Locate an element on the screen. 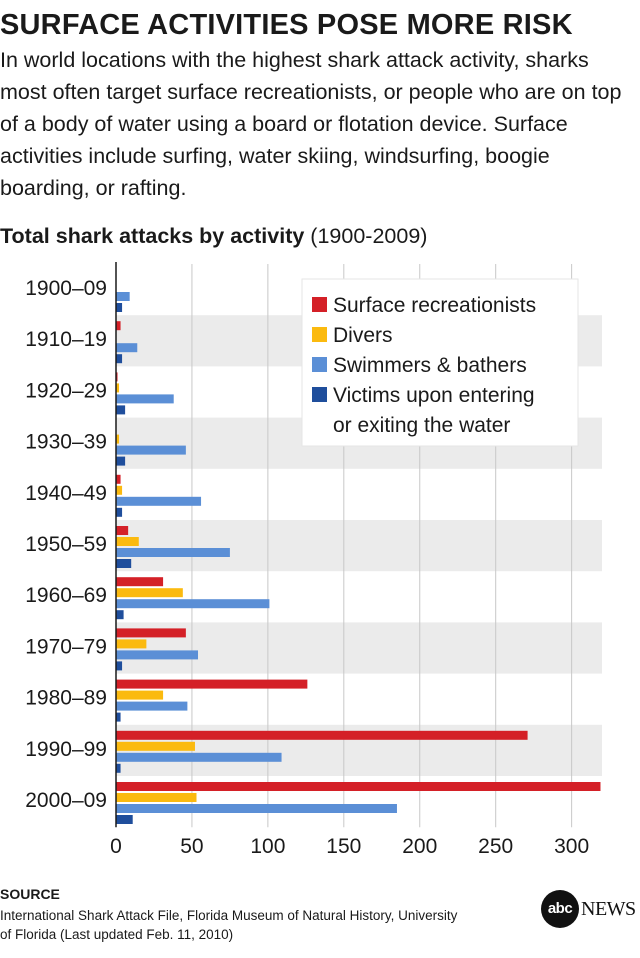 Image resolution: width=640 pixels, height=958 pixels. legend-label: Victims upon entering is located at coordinates (434, 395).